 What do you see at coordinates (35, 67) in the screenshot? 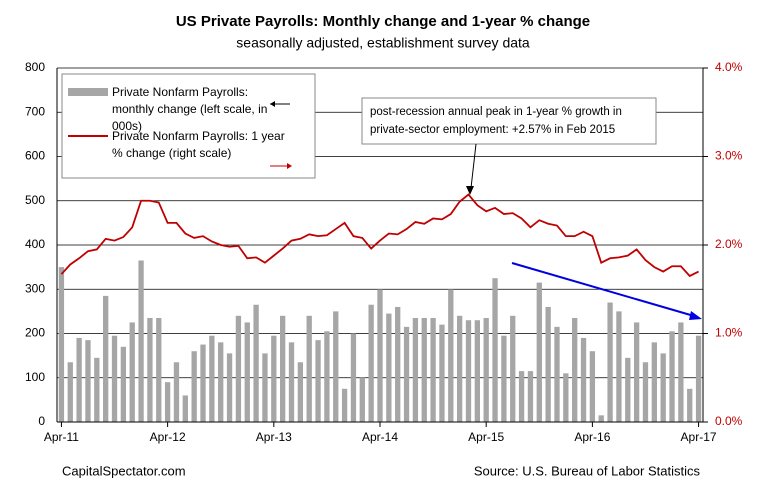
I see `y-tick-label: 800` at bounding box center [35, 67].